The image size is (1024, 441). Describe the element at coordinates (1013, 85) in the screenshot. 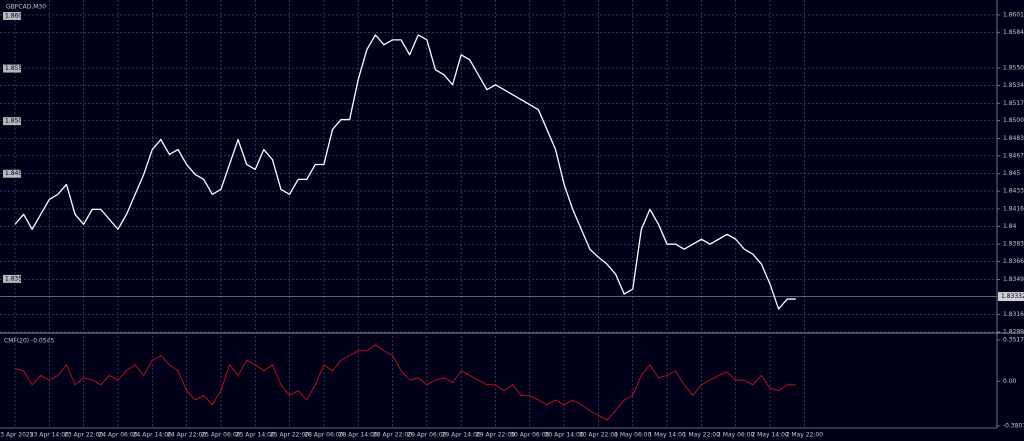

I see `y-tick-label: 1.8534` at that location.